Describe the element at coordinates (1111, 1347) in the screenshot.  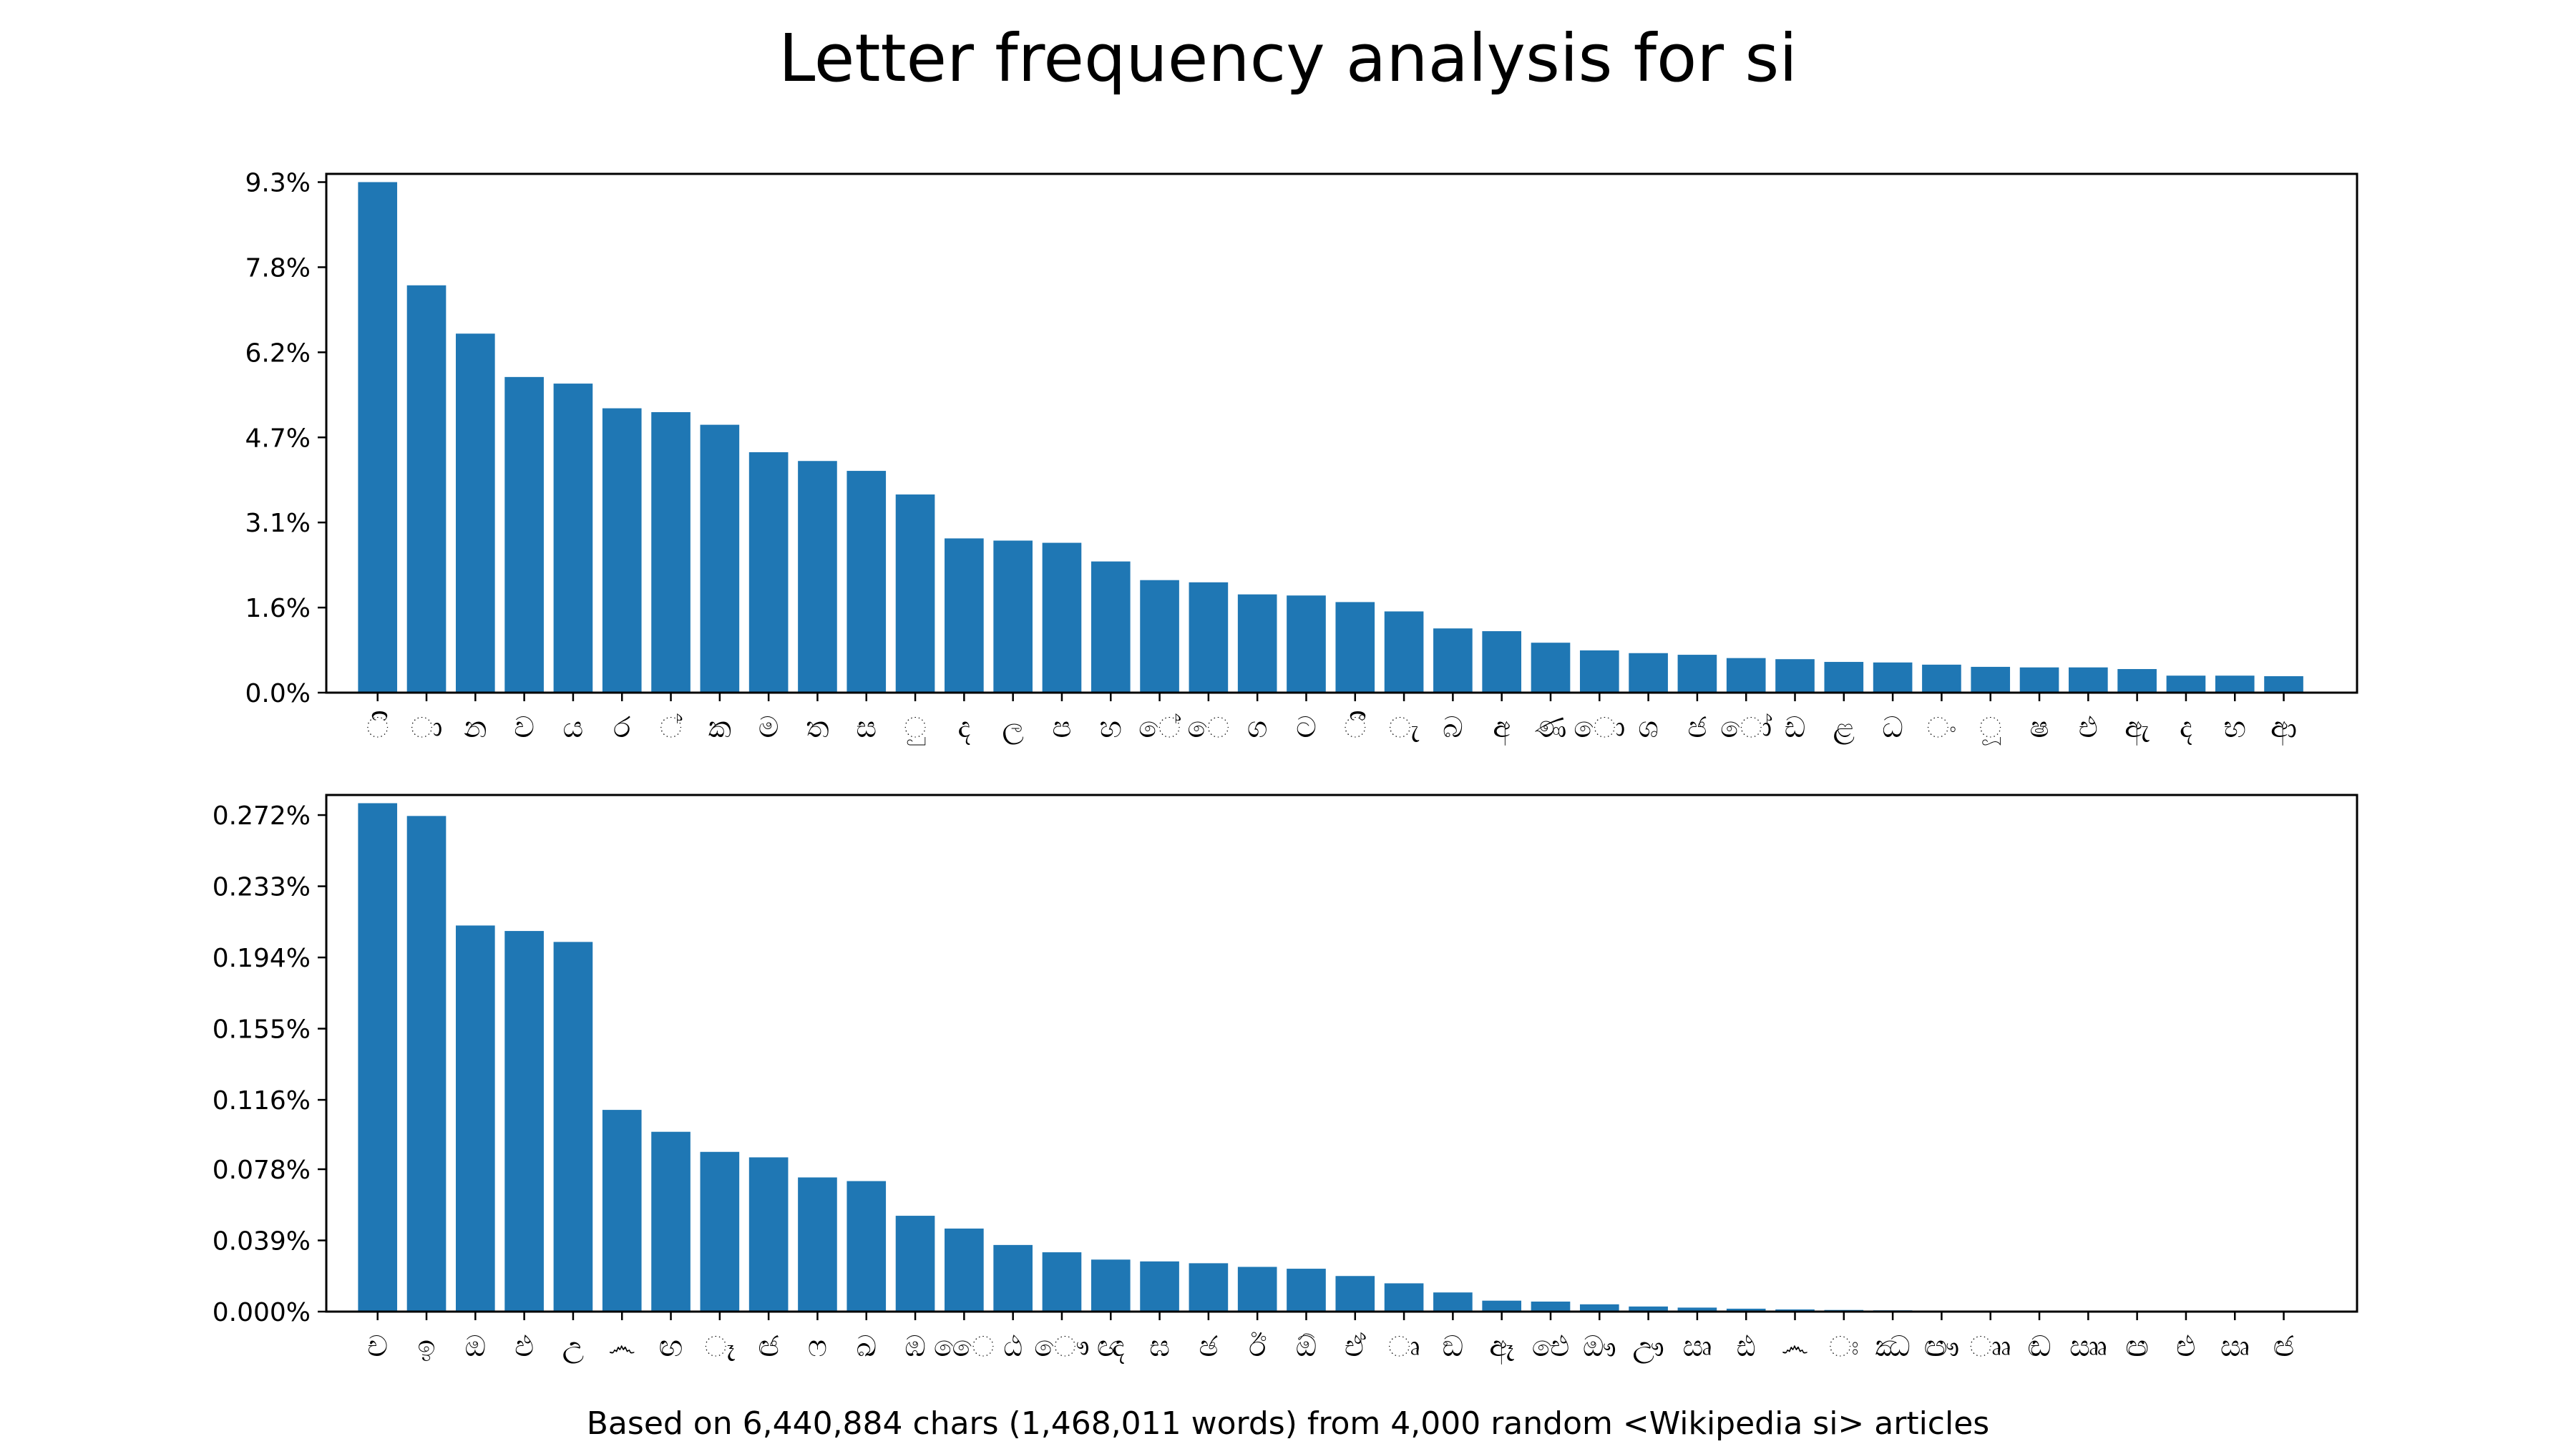
I see `bottom-x-tick-label: ඥ` at that location.